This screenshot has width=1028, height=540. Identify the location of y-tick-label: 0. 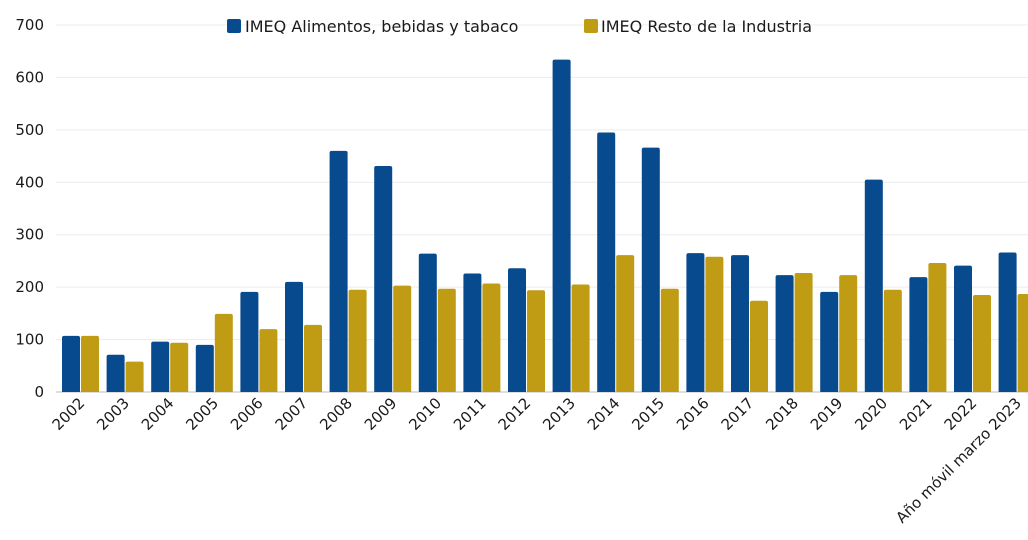
(39, 392).